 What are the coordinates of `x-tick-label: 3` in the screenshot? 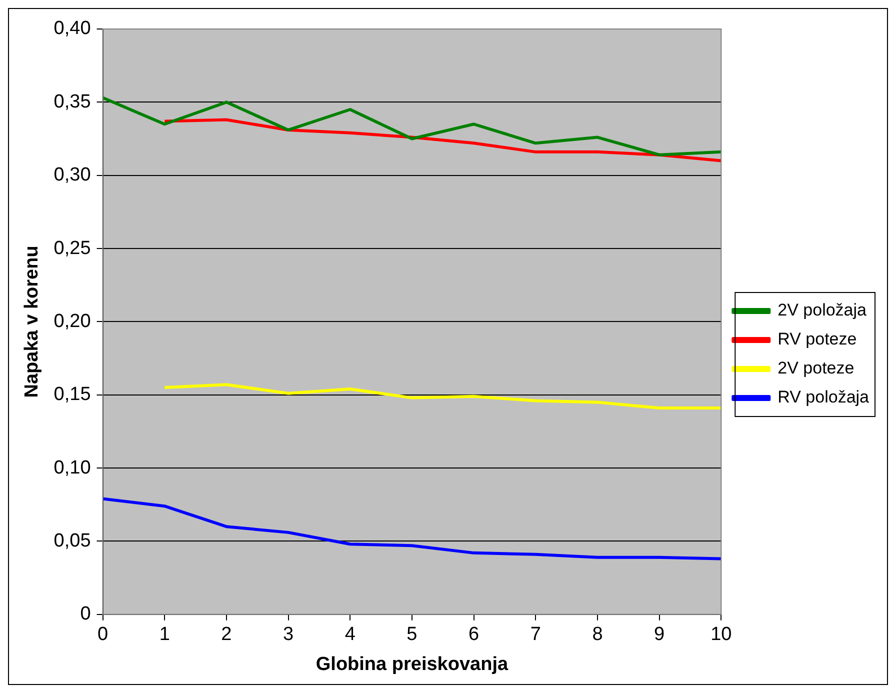 It's located at (288, 635).